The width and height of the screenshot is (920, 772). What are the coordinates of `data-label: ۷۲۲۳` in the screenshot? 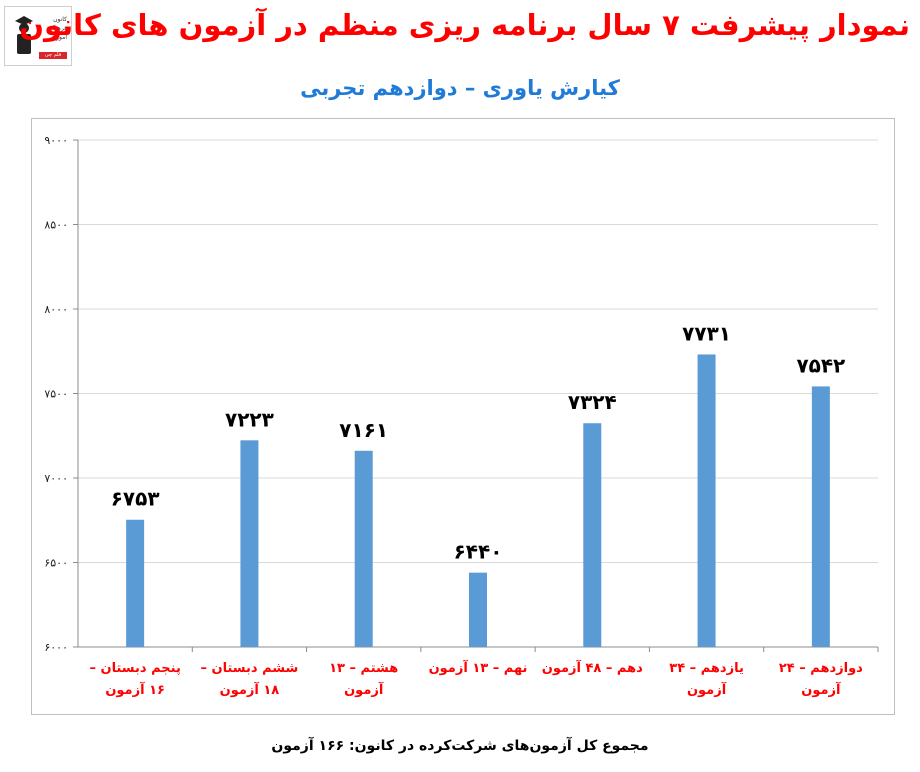 It's located at (249, 419).